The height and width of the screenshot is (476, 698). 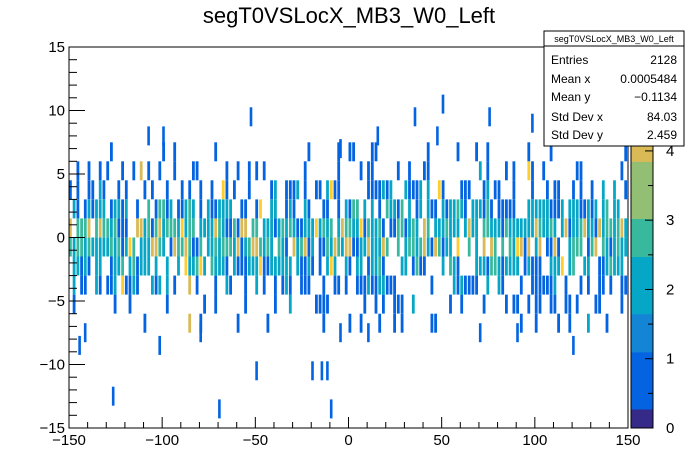 I want to click on stats-mean-y-value: −0.1134, so click(x=655, y=97).